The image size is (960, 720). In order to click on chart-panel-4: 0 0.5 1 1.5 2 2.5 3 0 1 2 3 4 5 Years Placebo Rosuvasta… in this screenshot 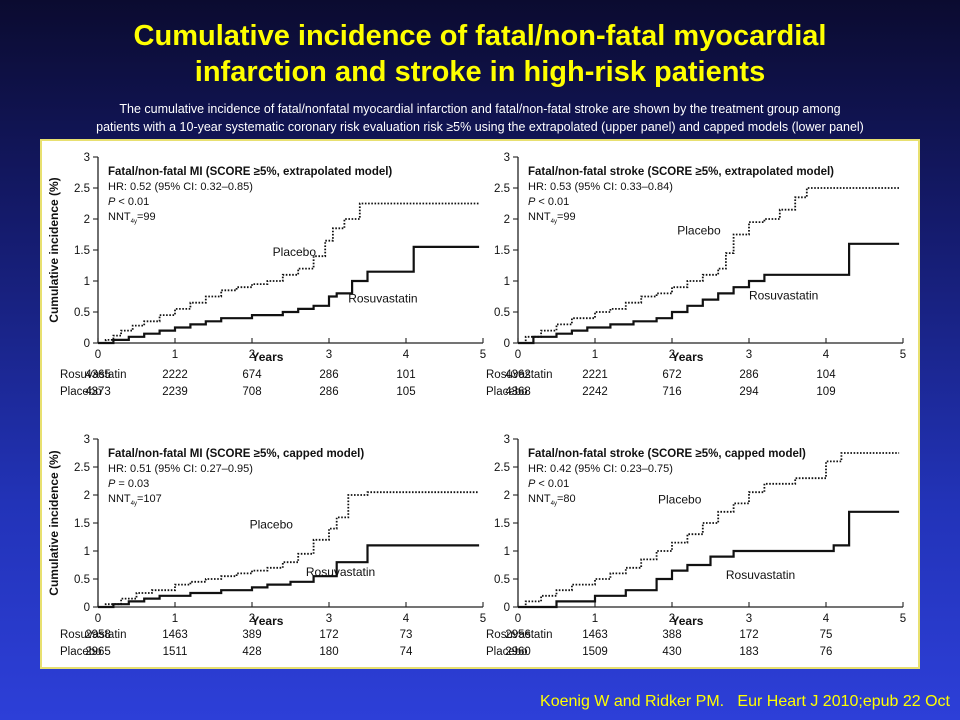, I will do `click(696, 546)`.